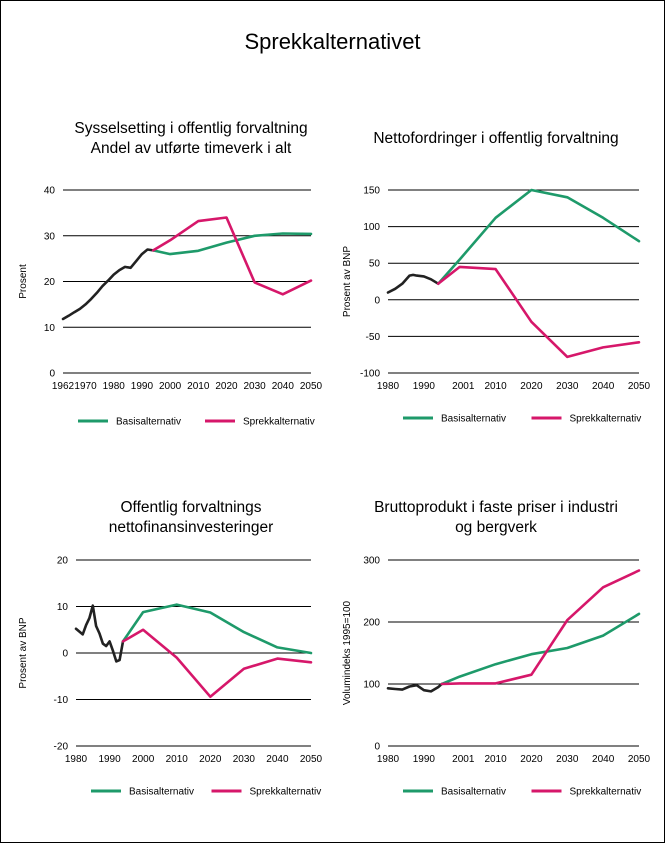  What do you see at coordinates (61, 700) in the screenshot?
I see `chart-3-y-tick-label: -10` at bounding box center [61, 700].